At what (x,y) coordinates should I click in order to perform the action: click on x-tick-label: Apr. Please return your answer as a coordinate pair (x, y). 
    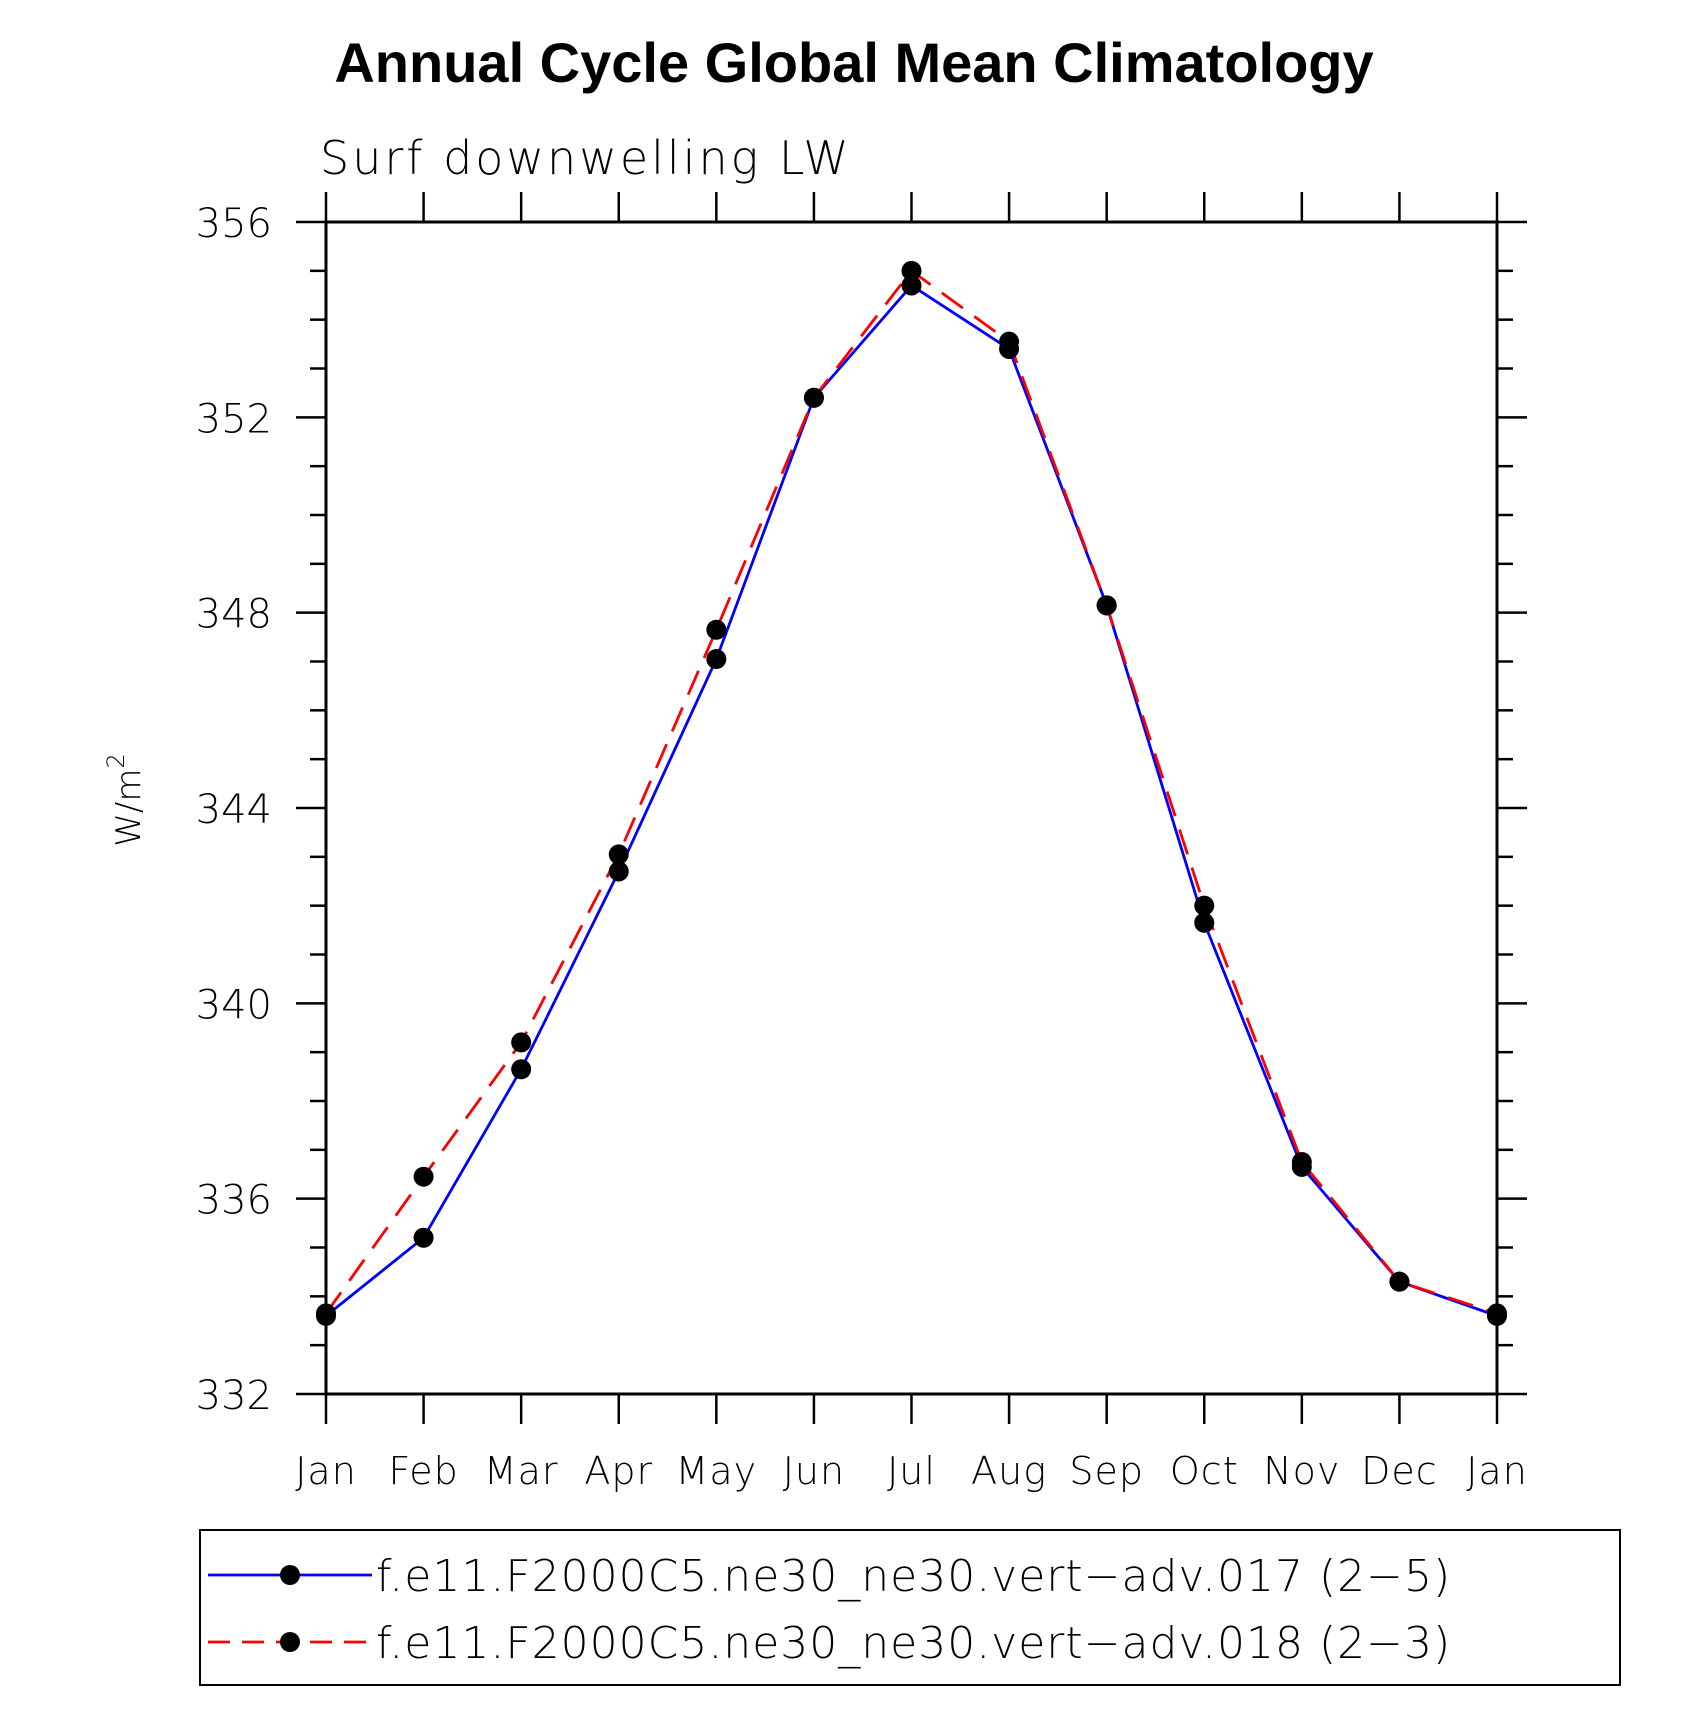
    Looking at the image, I should click on (618, 1471).